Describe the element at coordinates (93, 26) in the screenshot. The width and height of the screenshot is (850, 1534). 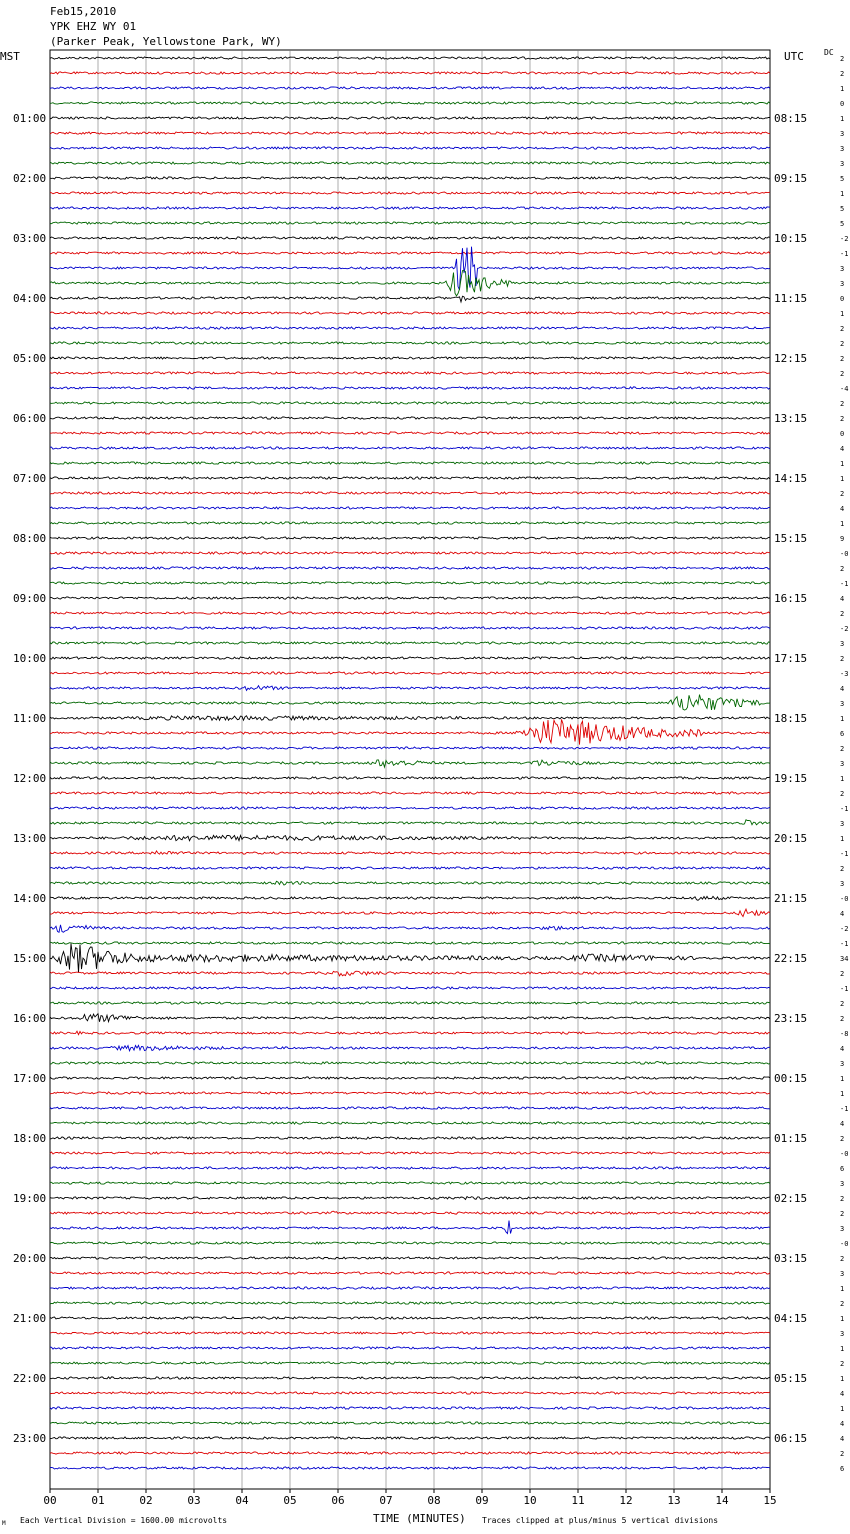
I see `station-name: YPK EHZ WY 01` at that location.